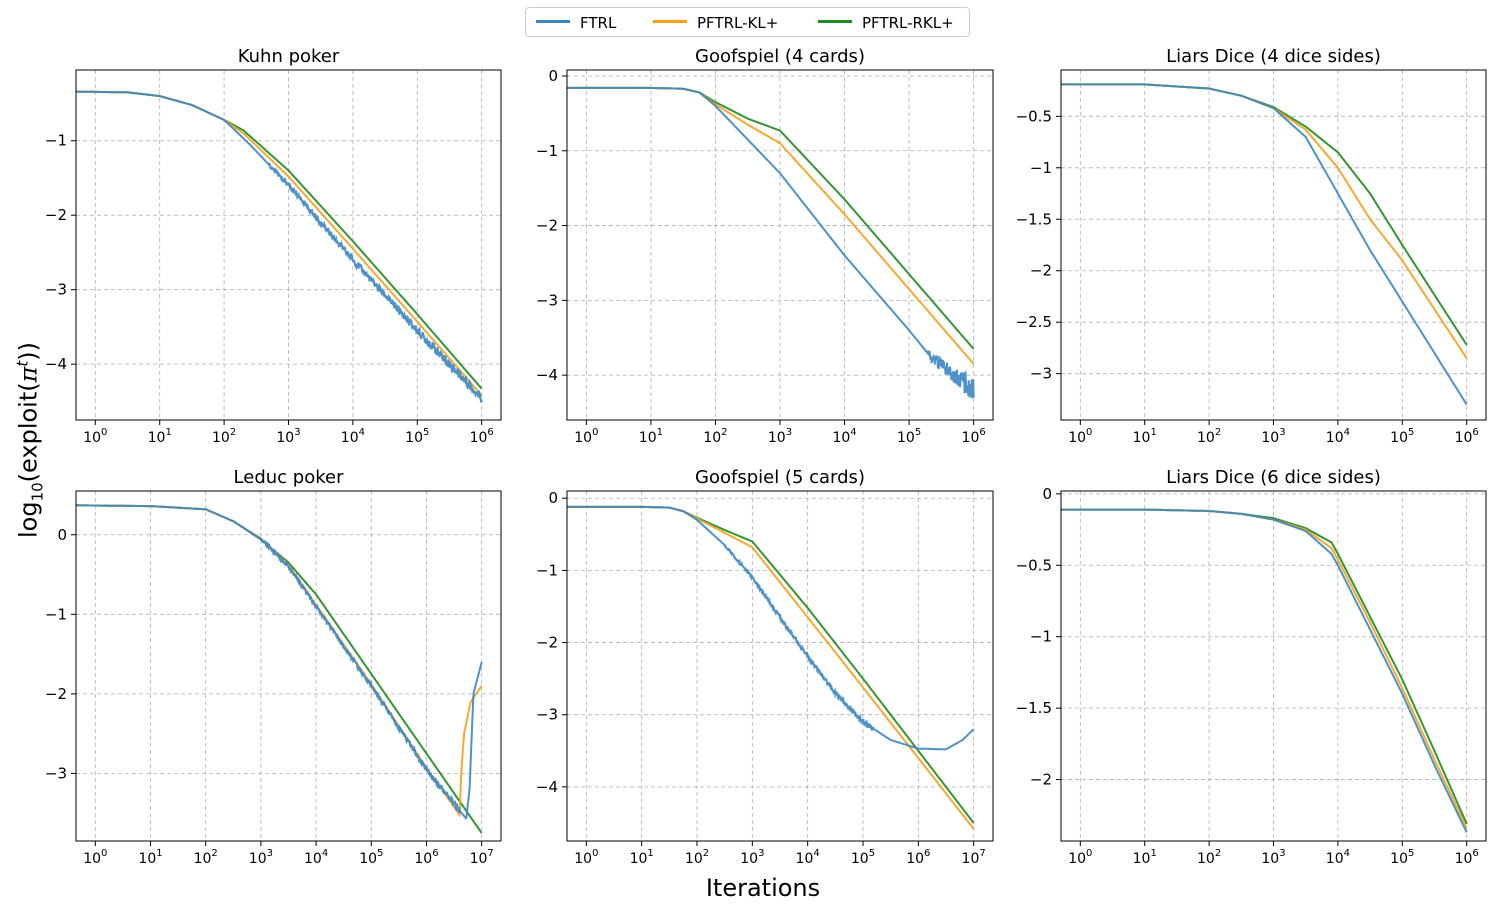  I want to click on panel-kuhn-poker: Kuhn poker 100 10¹ 10² 10³ 10⁴ 10⁵ 10⁶ −4 −3 −2 −1, so click(273, 246).